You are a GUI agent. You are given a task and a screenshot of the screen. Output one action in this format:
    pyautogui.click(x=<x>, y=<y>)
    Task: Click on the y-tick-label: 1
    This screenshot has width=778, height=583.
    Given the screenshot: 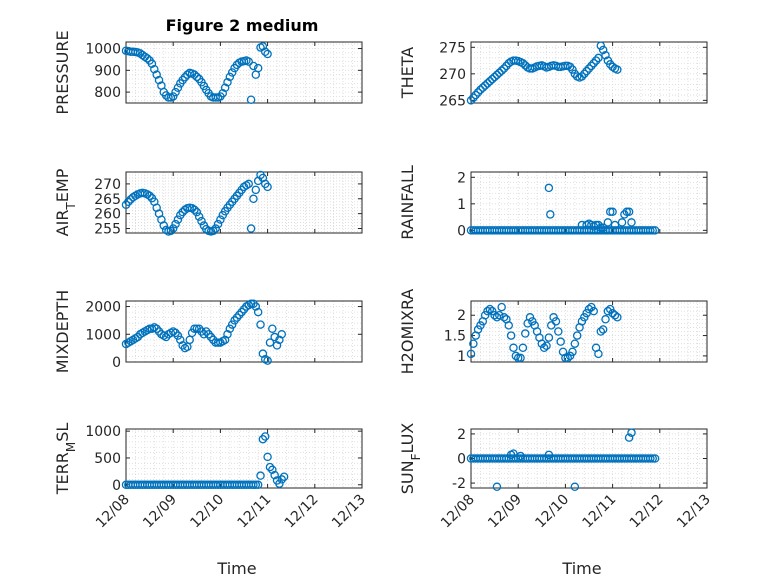 What is the action you would take?
    pyautogui.click(x=461, y=357)
    